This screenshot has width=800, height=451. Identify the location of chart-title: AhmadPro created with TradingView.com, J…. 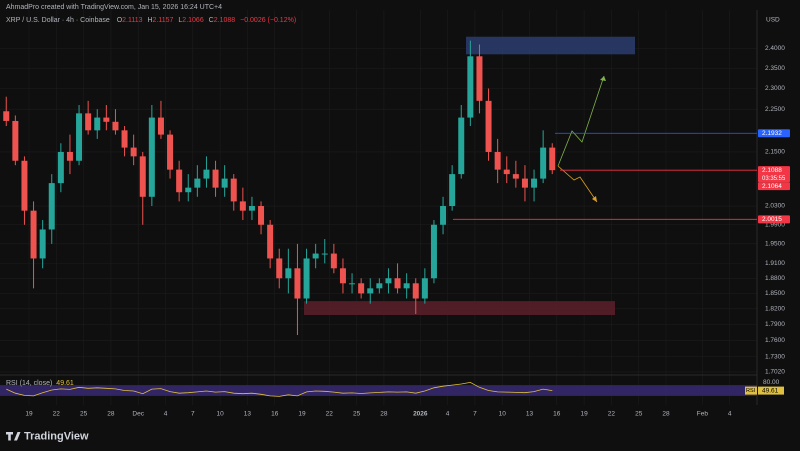
(114, 7).